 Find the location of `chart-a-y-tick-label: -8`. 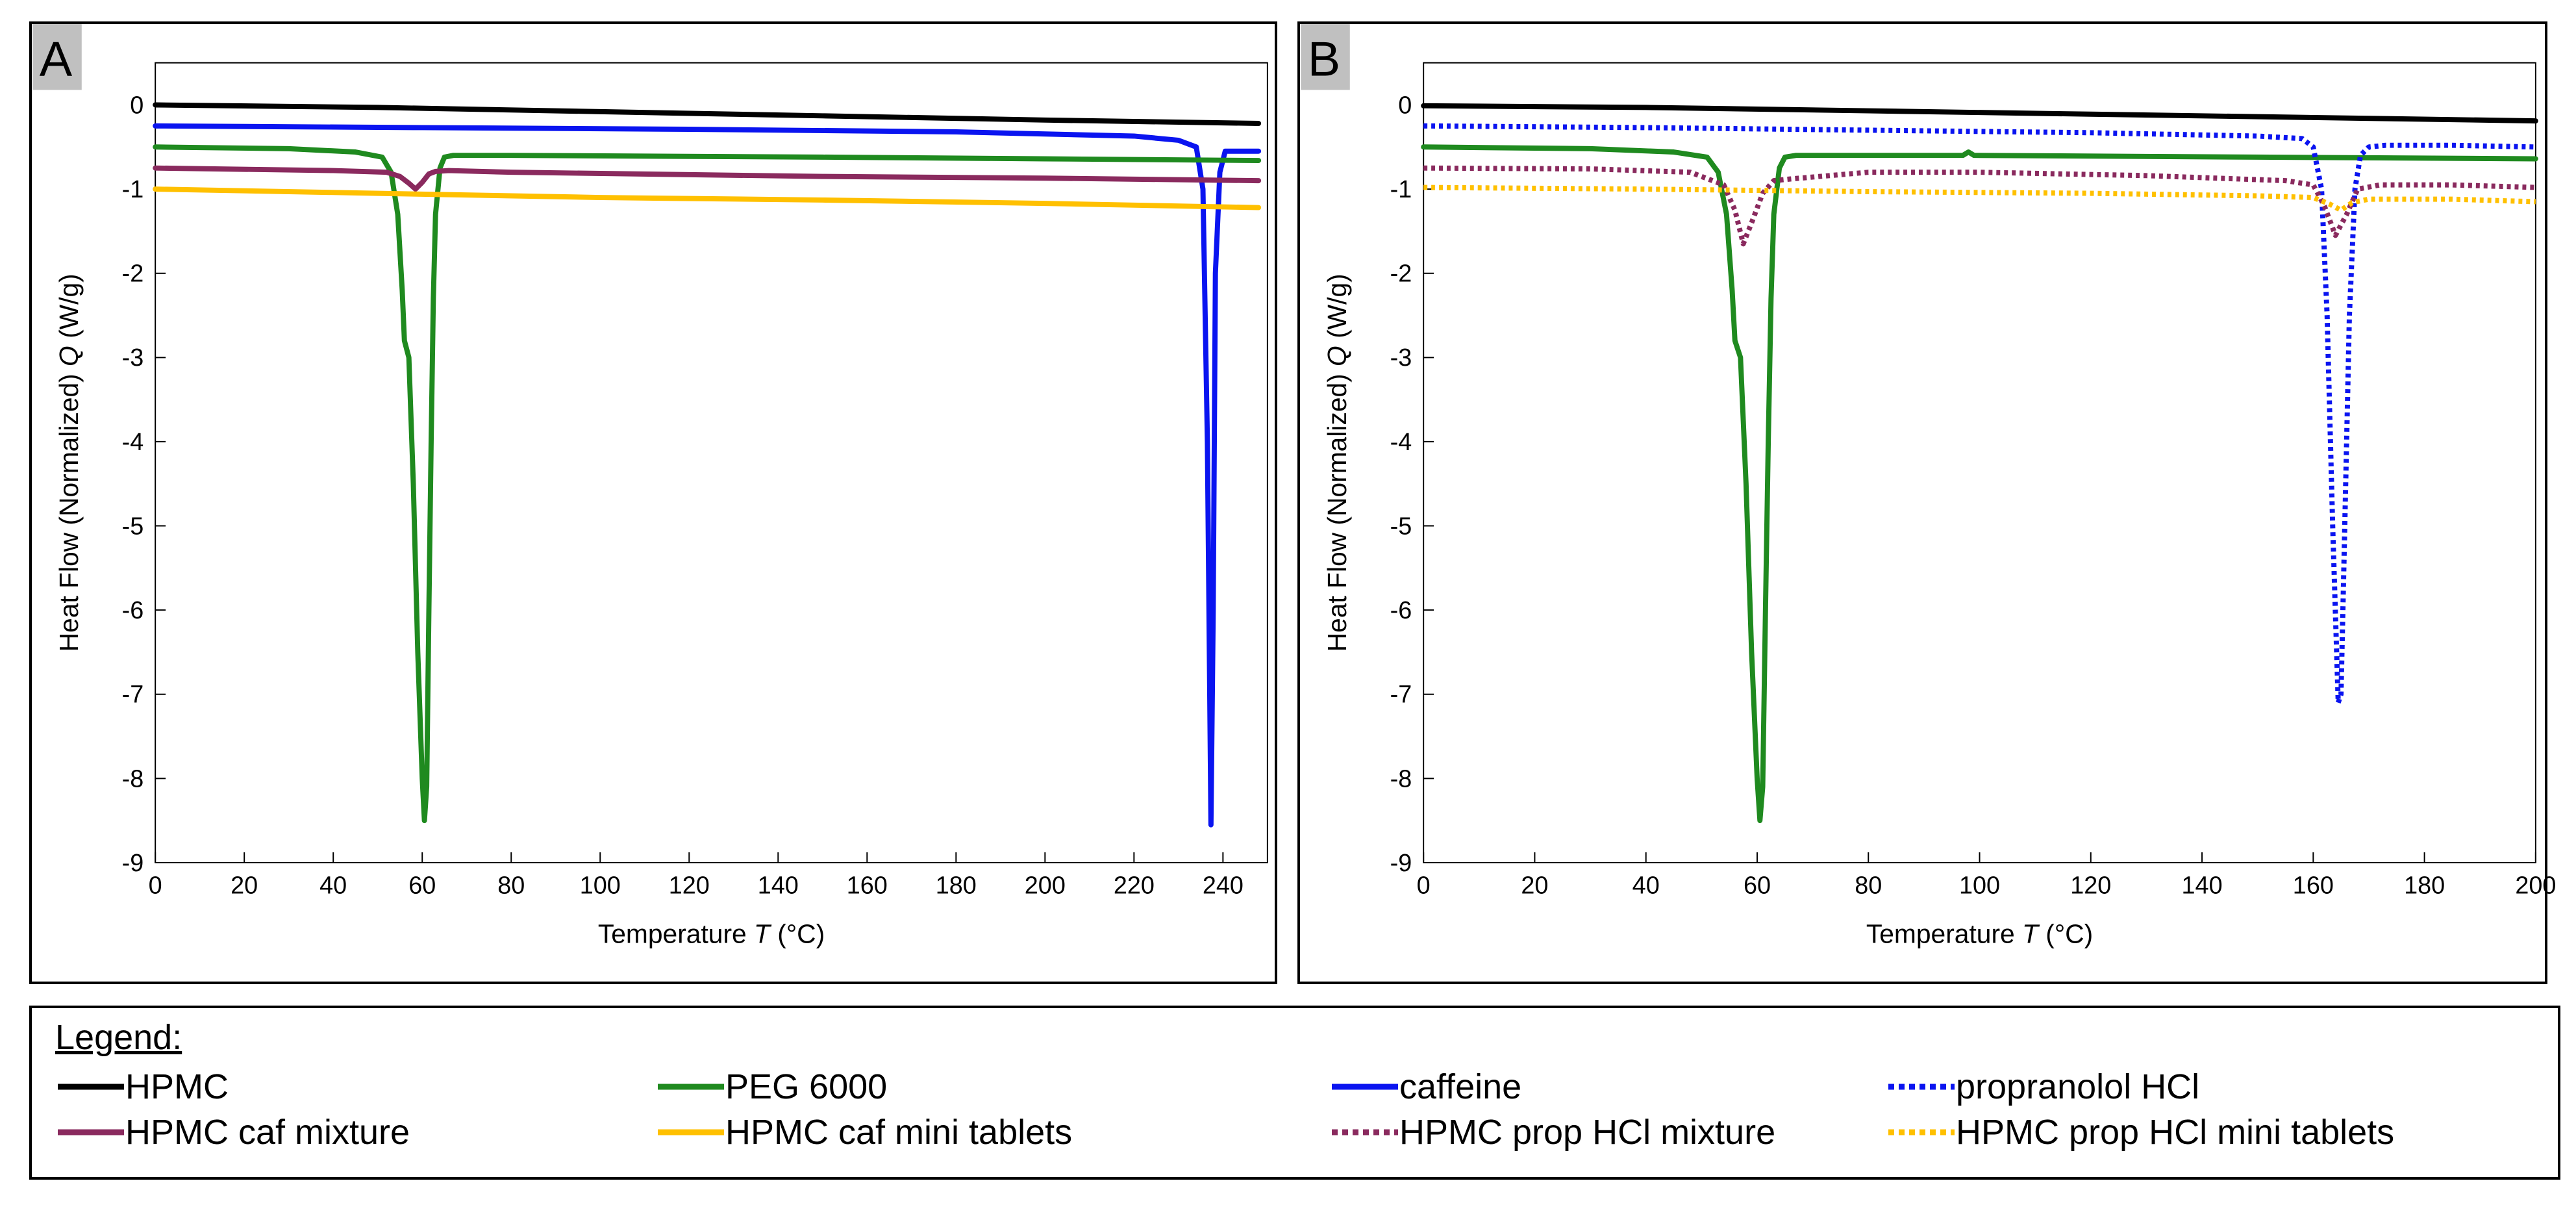

chart-a-y-tick-label: -8 is located at coordinates (133, 779).